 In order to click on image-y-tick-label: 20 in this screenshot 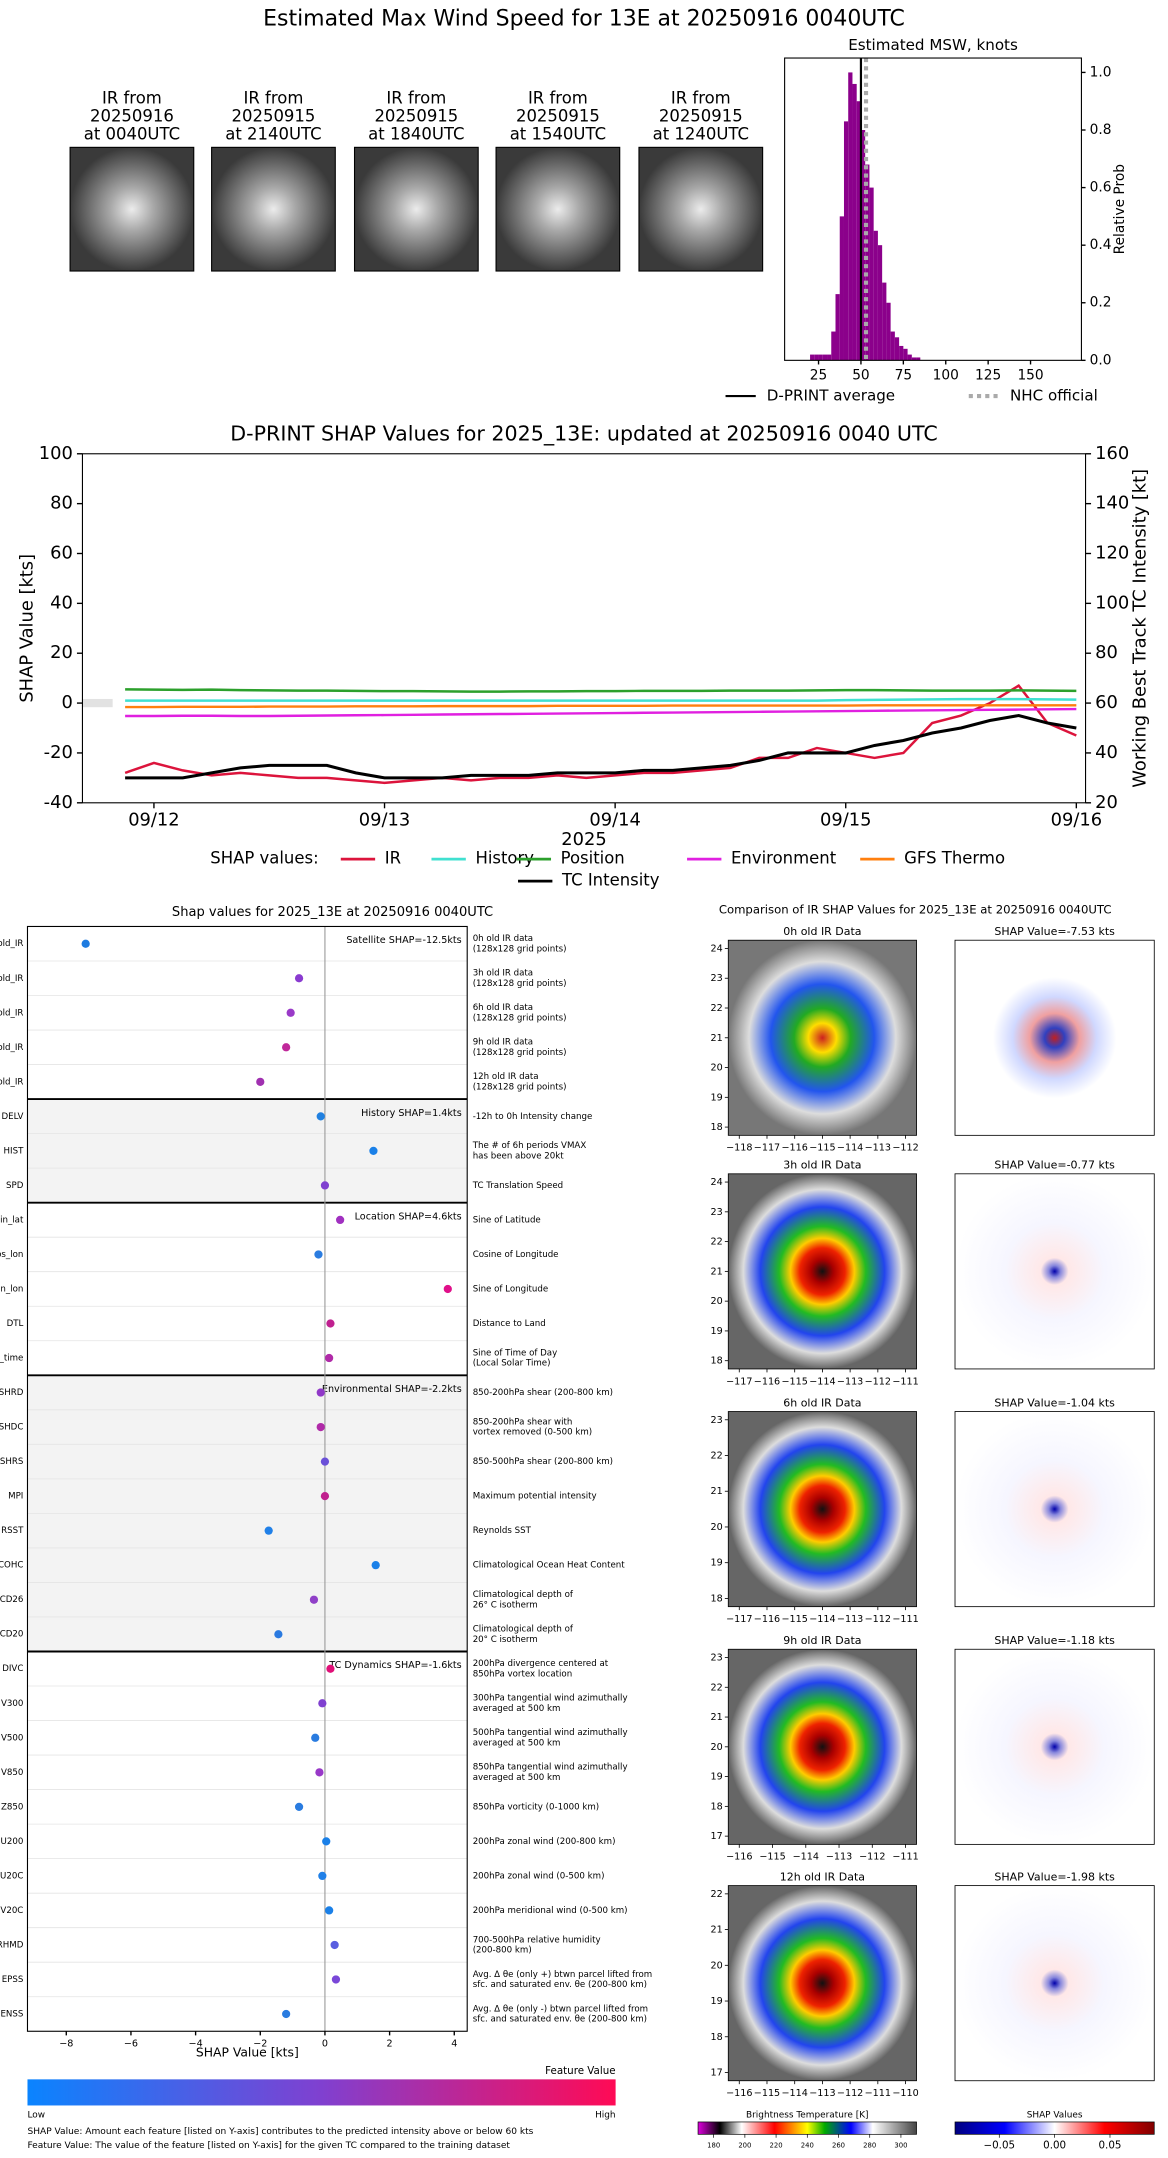, I will do `click(717, 1747)`.